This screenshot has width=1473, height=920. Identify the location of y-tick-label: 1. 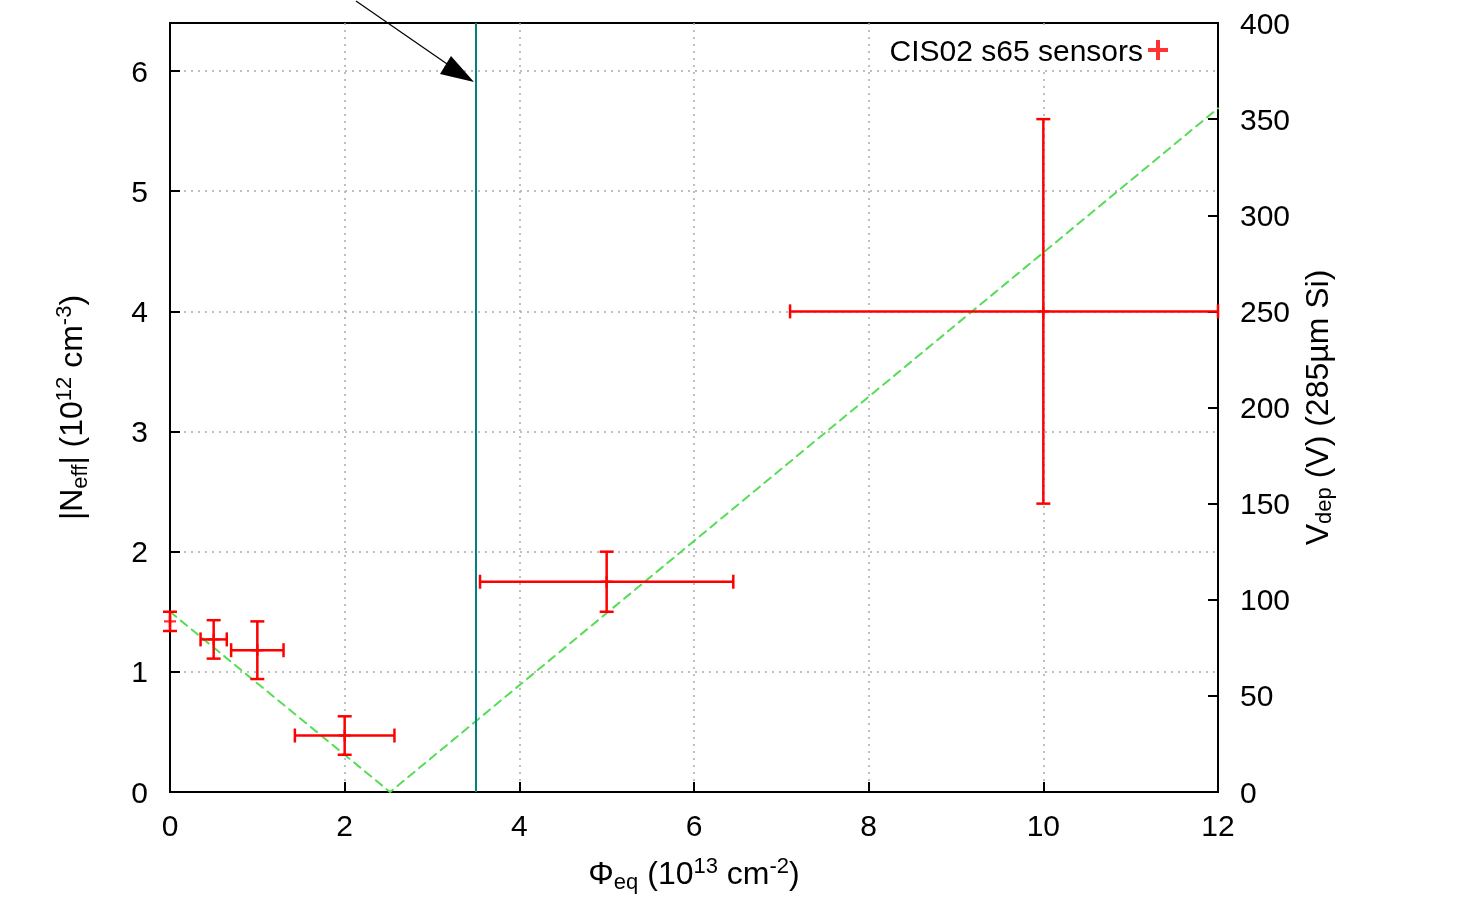
(139, 672).